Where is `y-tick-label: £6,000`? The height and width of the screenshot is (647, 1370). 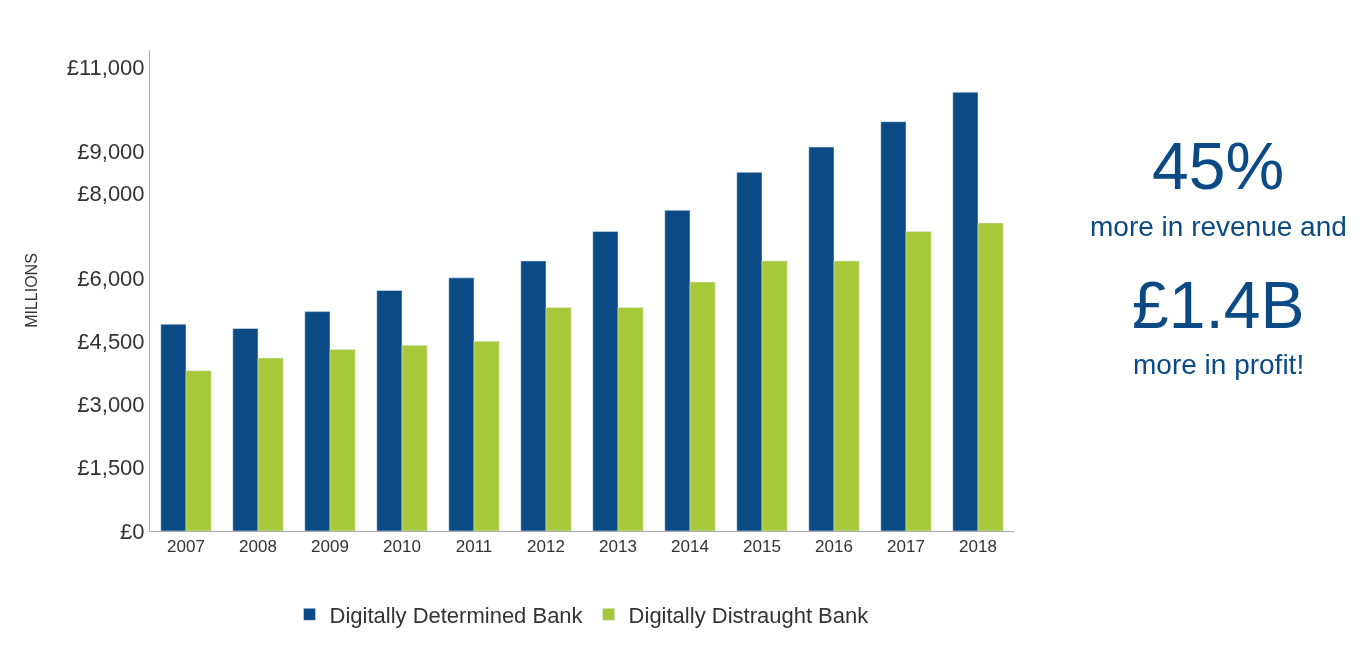 y-tick-label: £6,000 is located at coordinates (111, 278).